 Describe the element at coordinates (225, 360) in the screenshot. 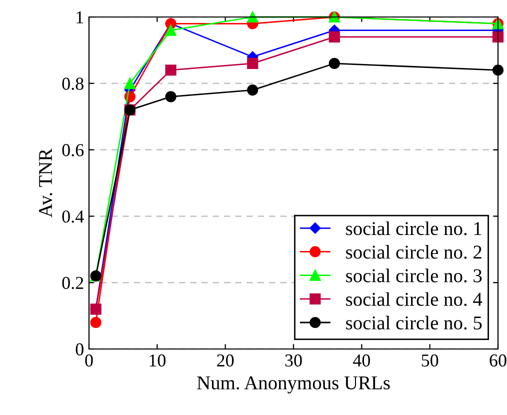

I see `x-tick-label: 20` at that location.